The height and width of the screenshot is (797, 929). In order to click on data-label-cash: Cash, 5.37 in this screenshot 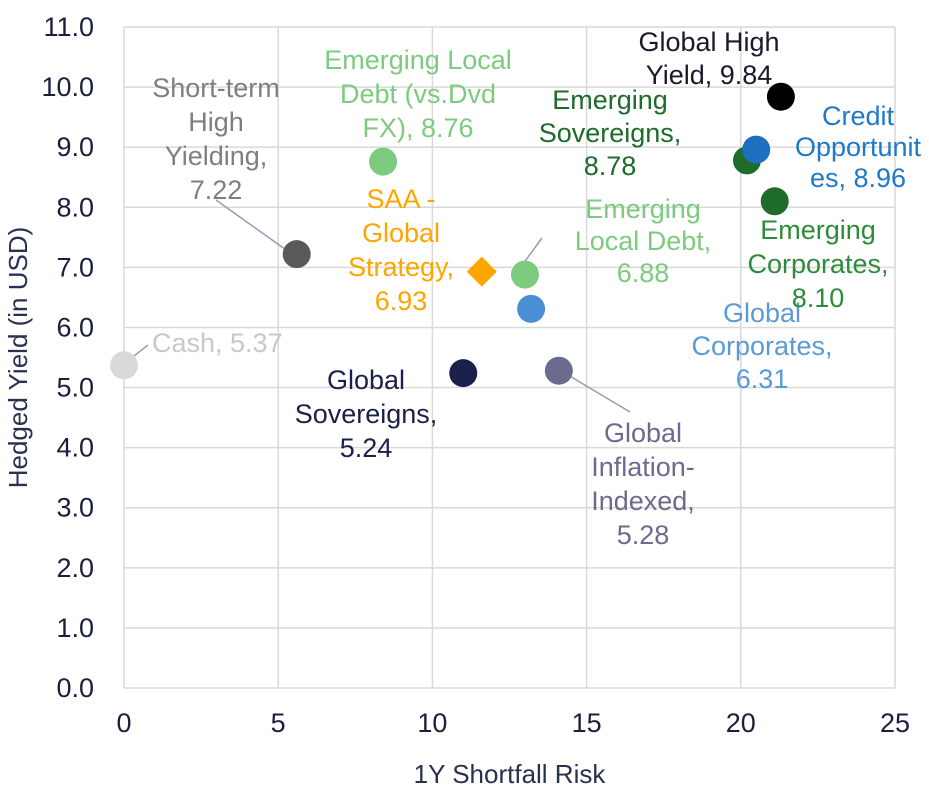, I will do `click(217, 343)`.